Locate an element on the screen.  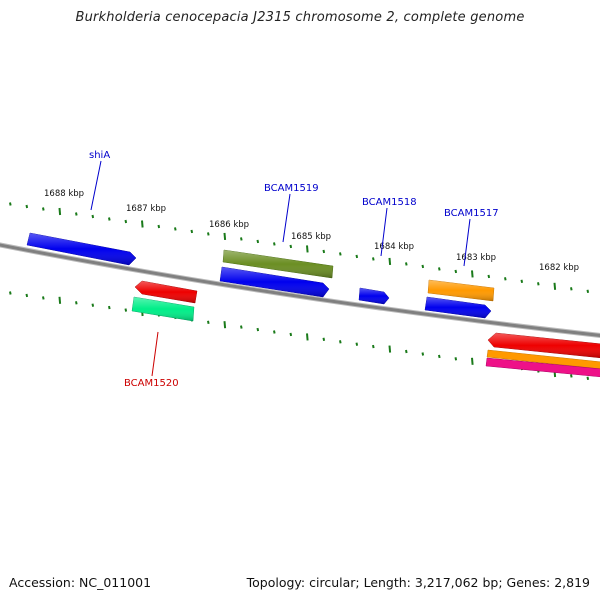
leader-BCAM1518 is located at coordinates (384, 232).